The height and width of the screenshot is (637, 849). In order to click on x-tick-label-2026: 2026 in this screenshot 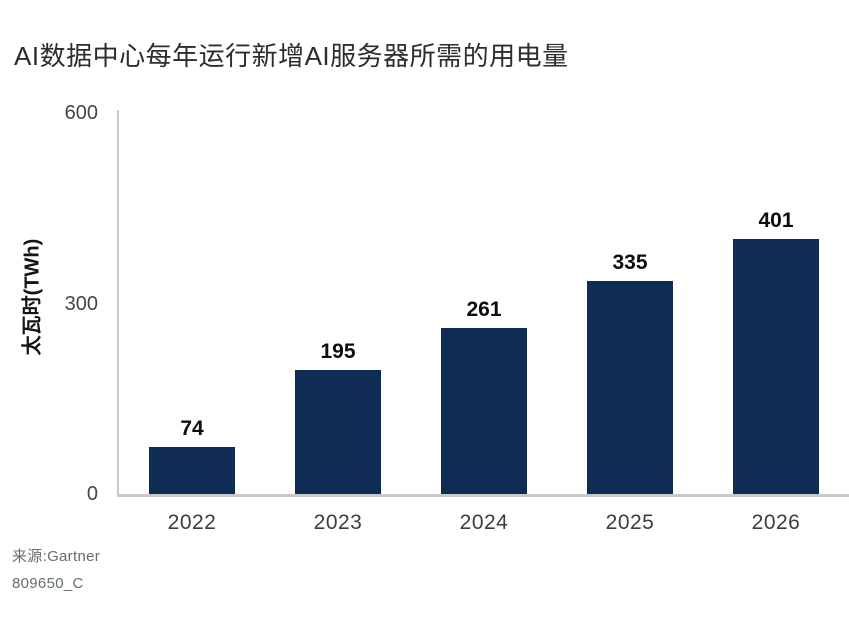, I will do `click(776, 522)`.